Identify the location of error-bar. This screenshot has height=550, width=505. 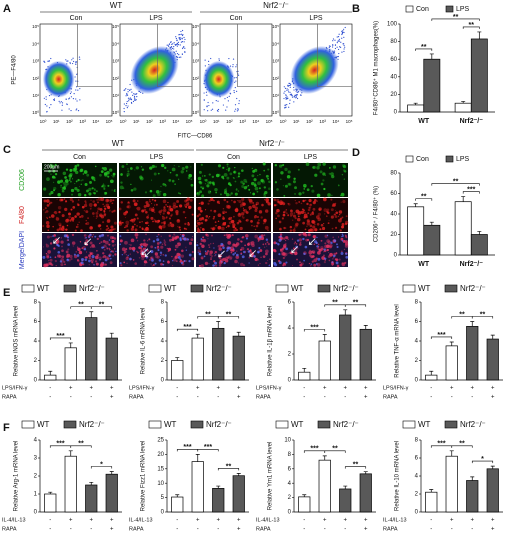
(111, 335).